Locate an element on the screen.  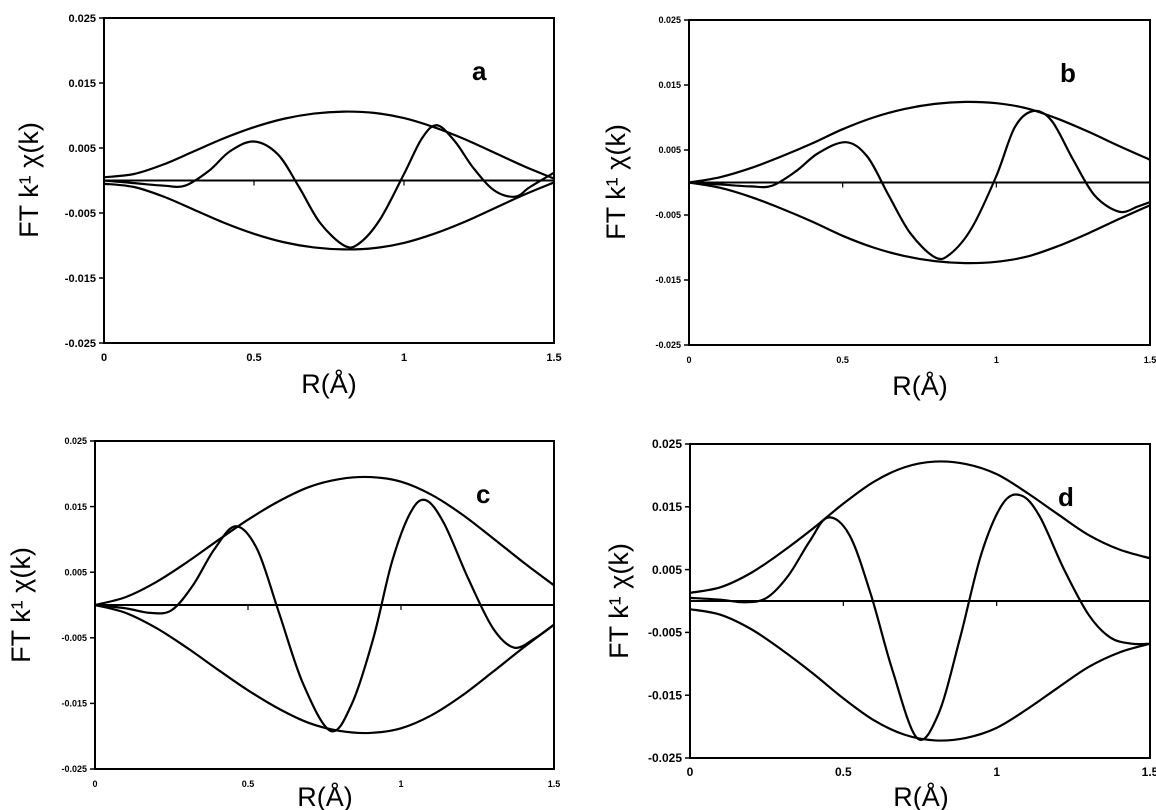
panel-letter: a is located at coordinates (479, 71).